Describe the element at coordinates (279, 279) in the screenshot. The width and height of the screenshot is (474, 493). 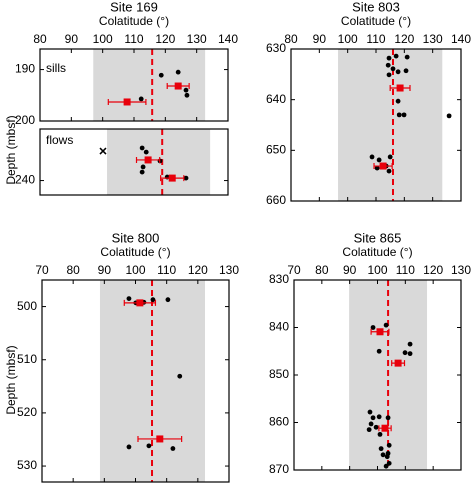
I see `y-tick-label: 830` at that location.